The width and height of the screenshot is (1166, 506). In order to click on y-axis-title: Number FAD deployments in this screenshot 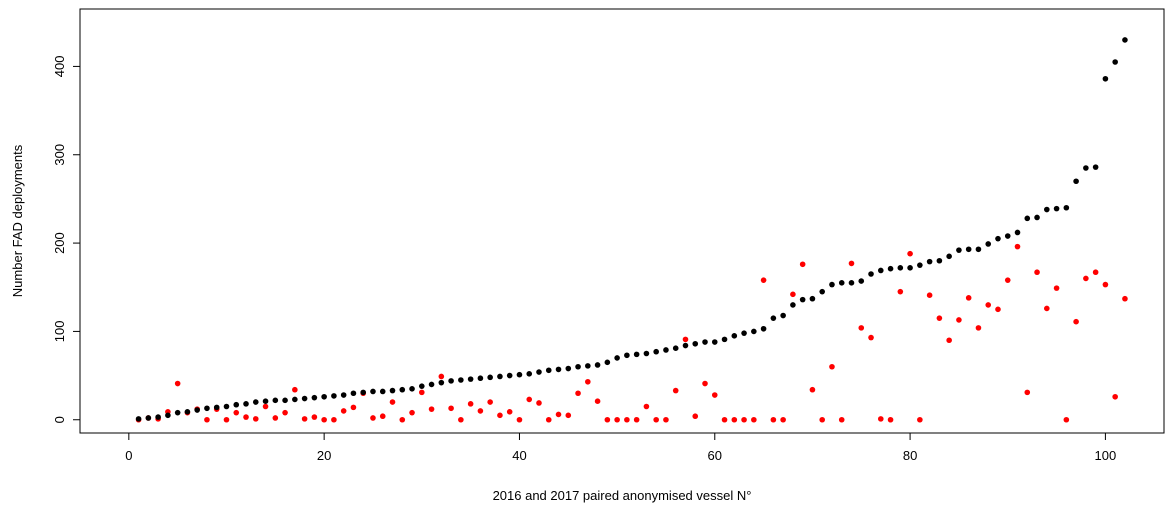, I will do `click(17, 220)`.